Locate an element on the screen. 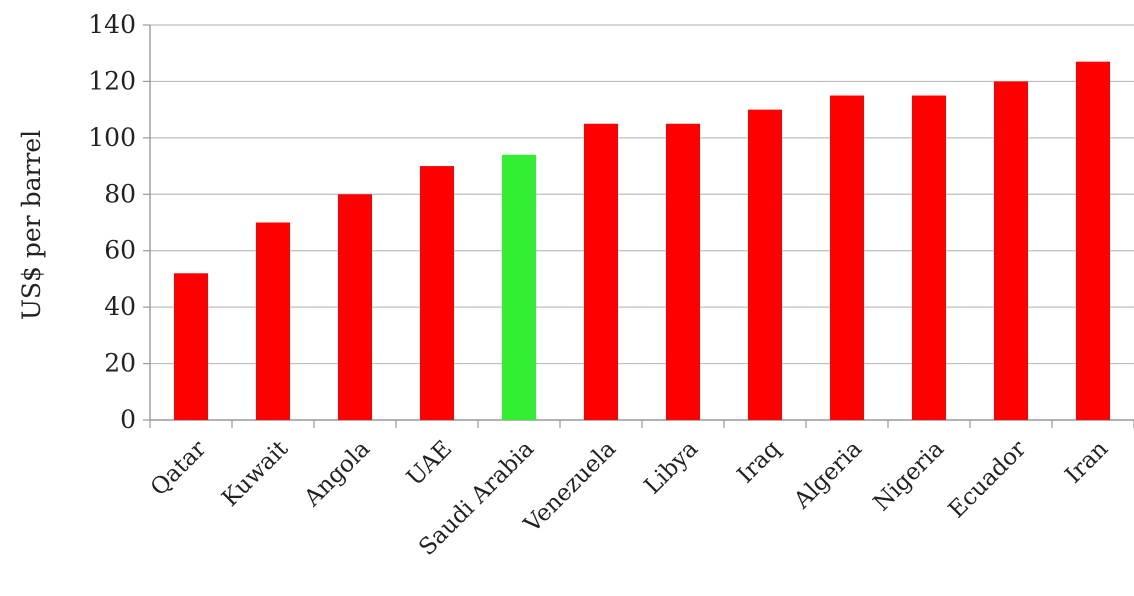 This screenshot has width=1134, height=596. y-tick-label: 0 is located at coordinates (128, 419).